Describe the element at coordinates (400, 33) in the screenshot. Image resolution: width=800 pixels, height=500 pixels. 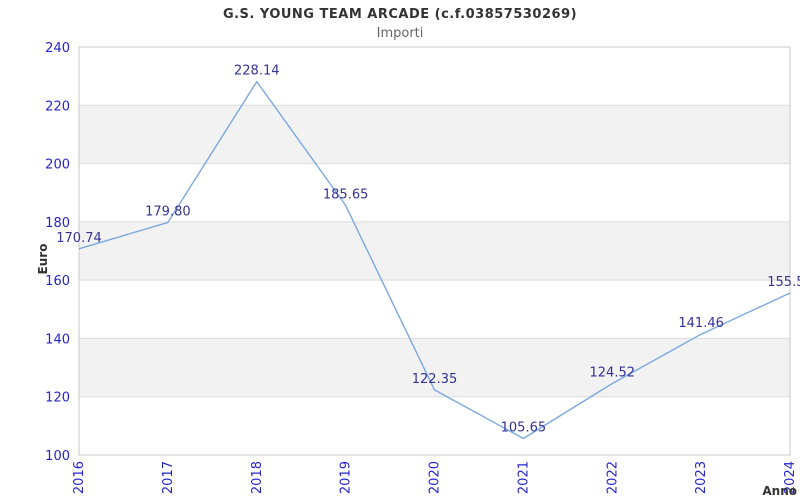
I see `chart-subtitle: Importi` at that location.